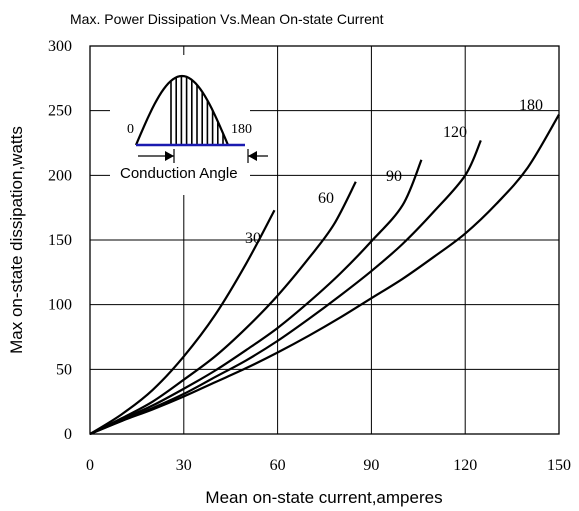  Describe the element at coordinates (253, 238) in the screenshot. I see `curve-label-30: 30` at that location.